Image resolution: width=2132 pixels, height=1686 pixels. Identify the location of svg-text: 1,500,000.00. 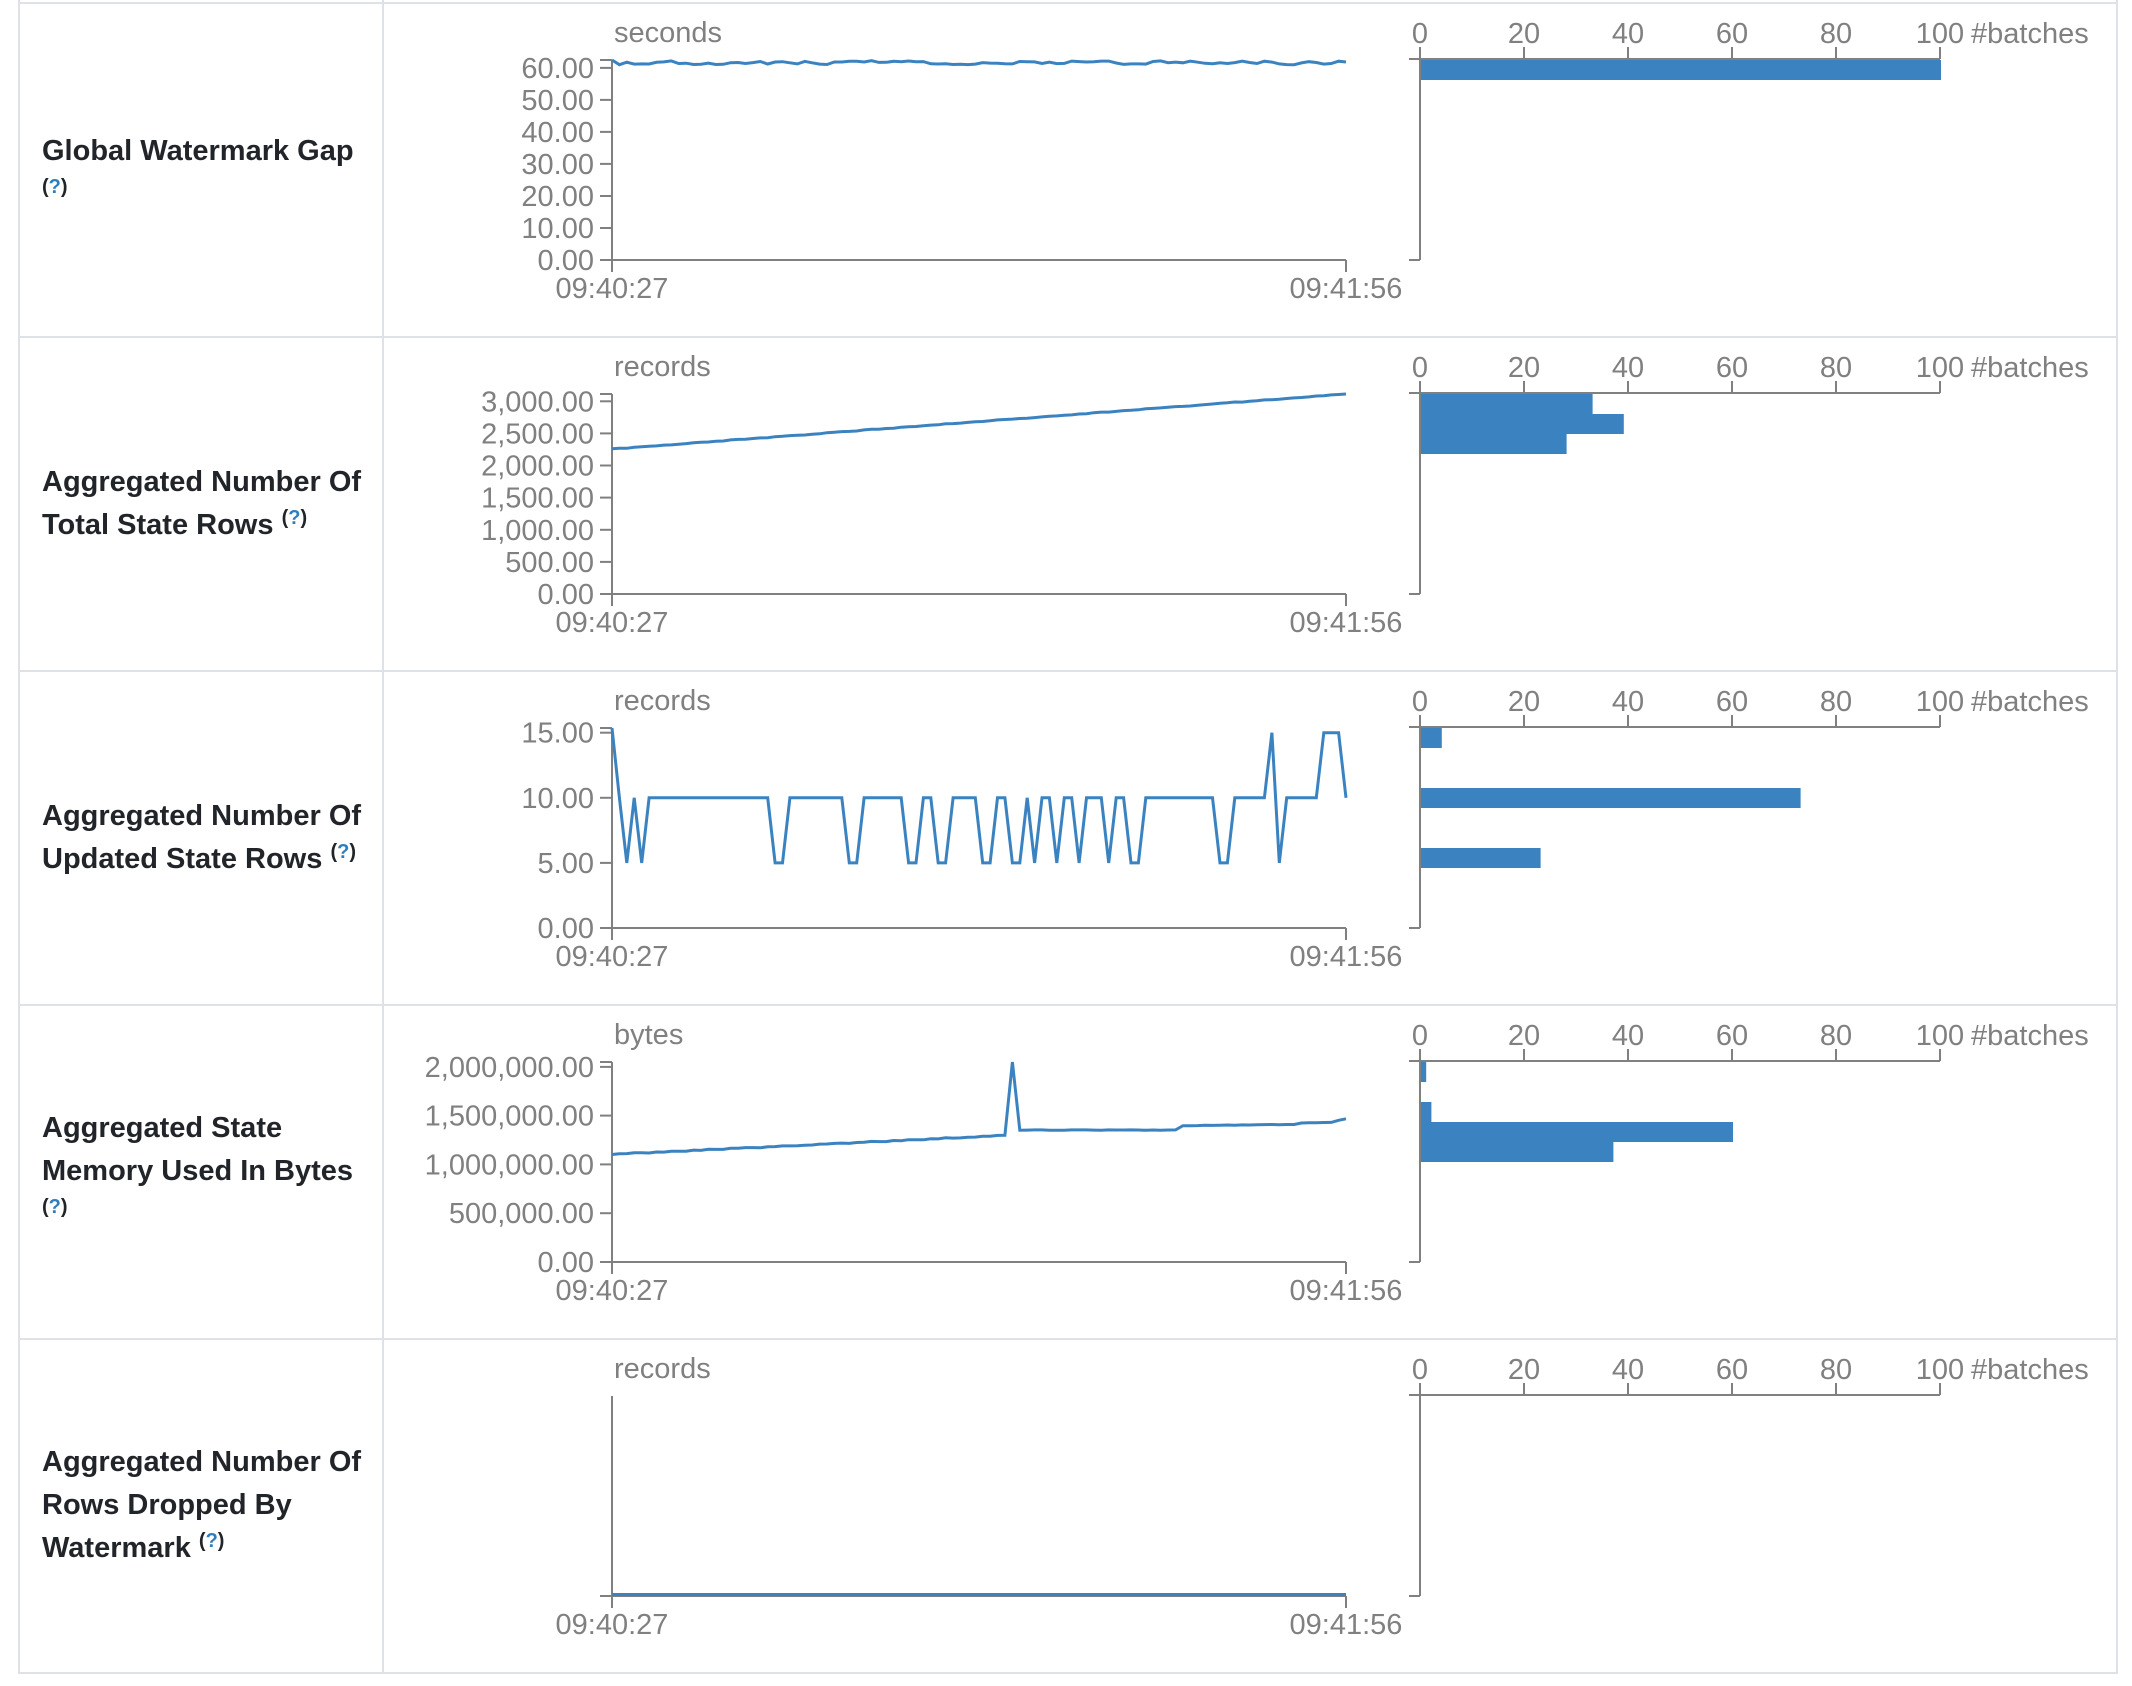
(509, 1117).